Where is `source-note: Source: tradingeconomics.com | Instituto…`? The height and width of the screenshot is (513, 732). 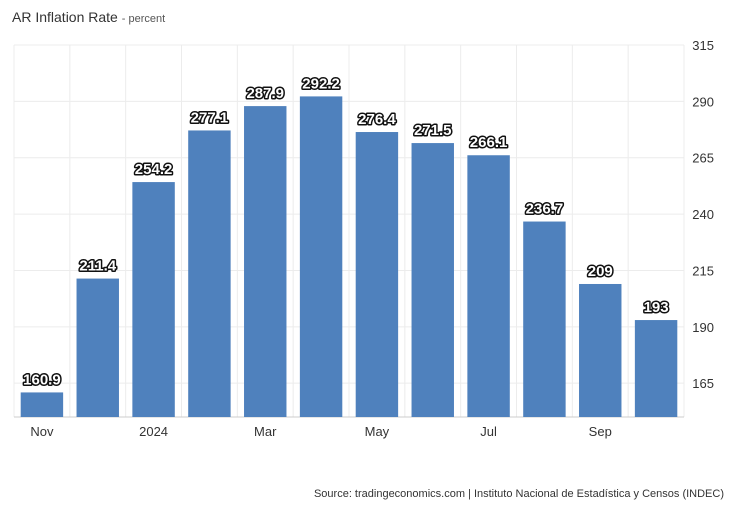
source-note: Source: tradingeconomics.com | Instituto… is located at coordinates (518, 494).